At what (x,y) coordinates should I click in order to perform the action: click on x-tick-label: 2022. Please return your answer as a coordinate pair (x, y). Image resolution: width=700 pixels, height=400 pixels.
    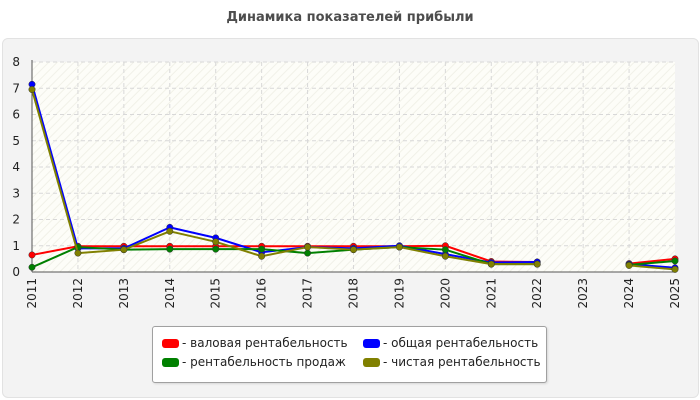
    Looking at the image, I should click on (537, 293).